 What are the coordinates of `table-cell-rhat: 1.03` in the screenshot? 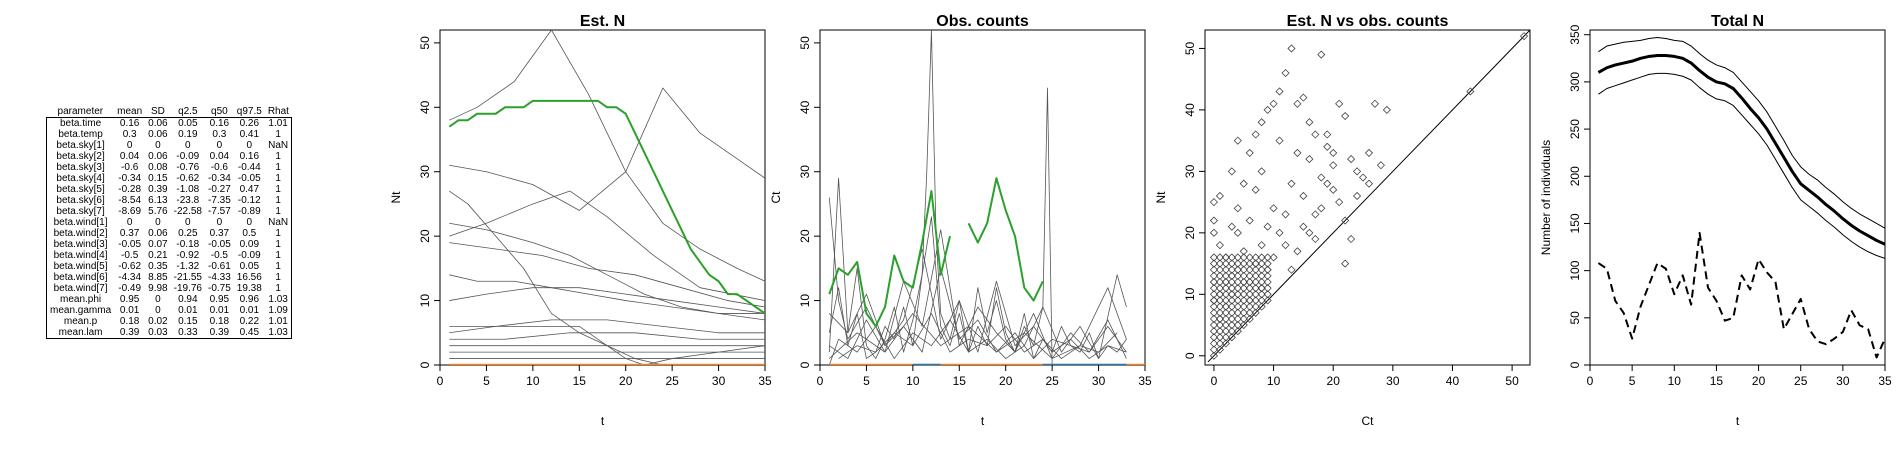 It's located at (278, 332).